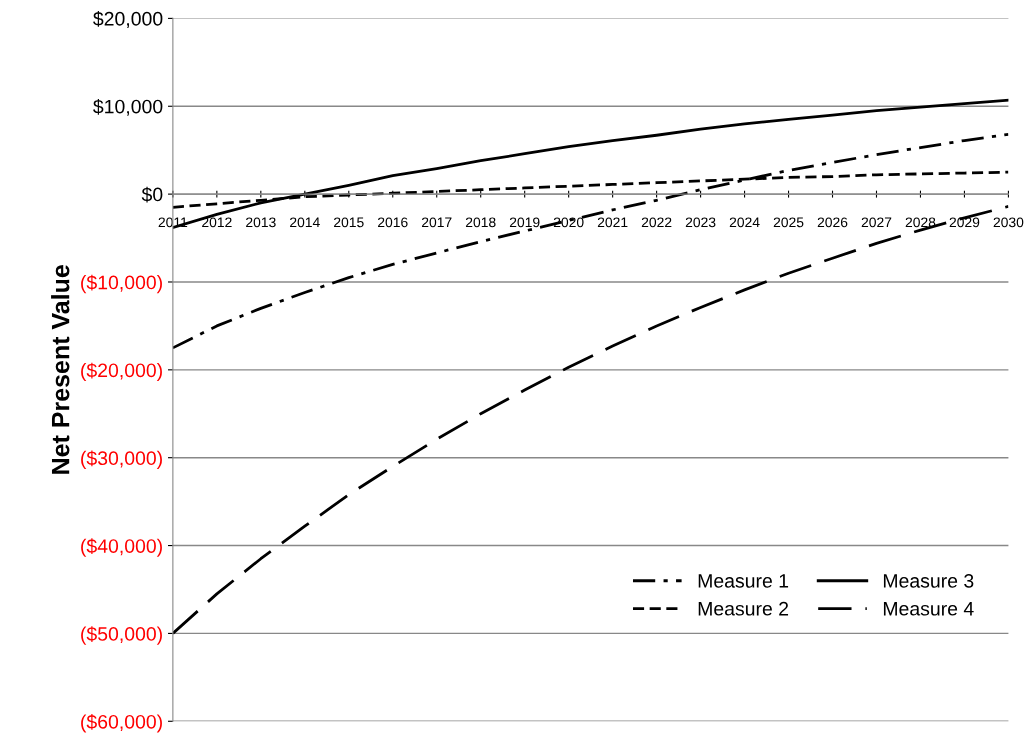 Image resolution: width=1029 pixels, height=736 pixels. I want to click on y-tick-label: ($30,000), so click(121, 459).